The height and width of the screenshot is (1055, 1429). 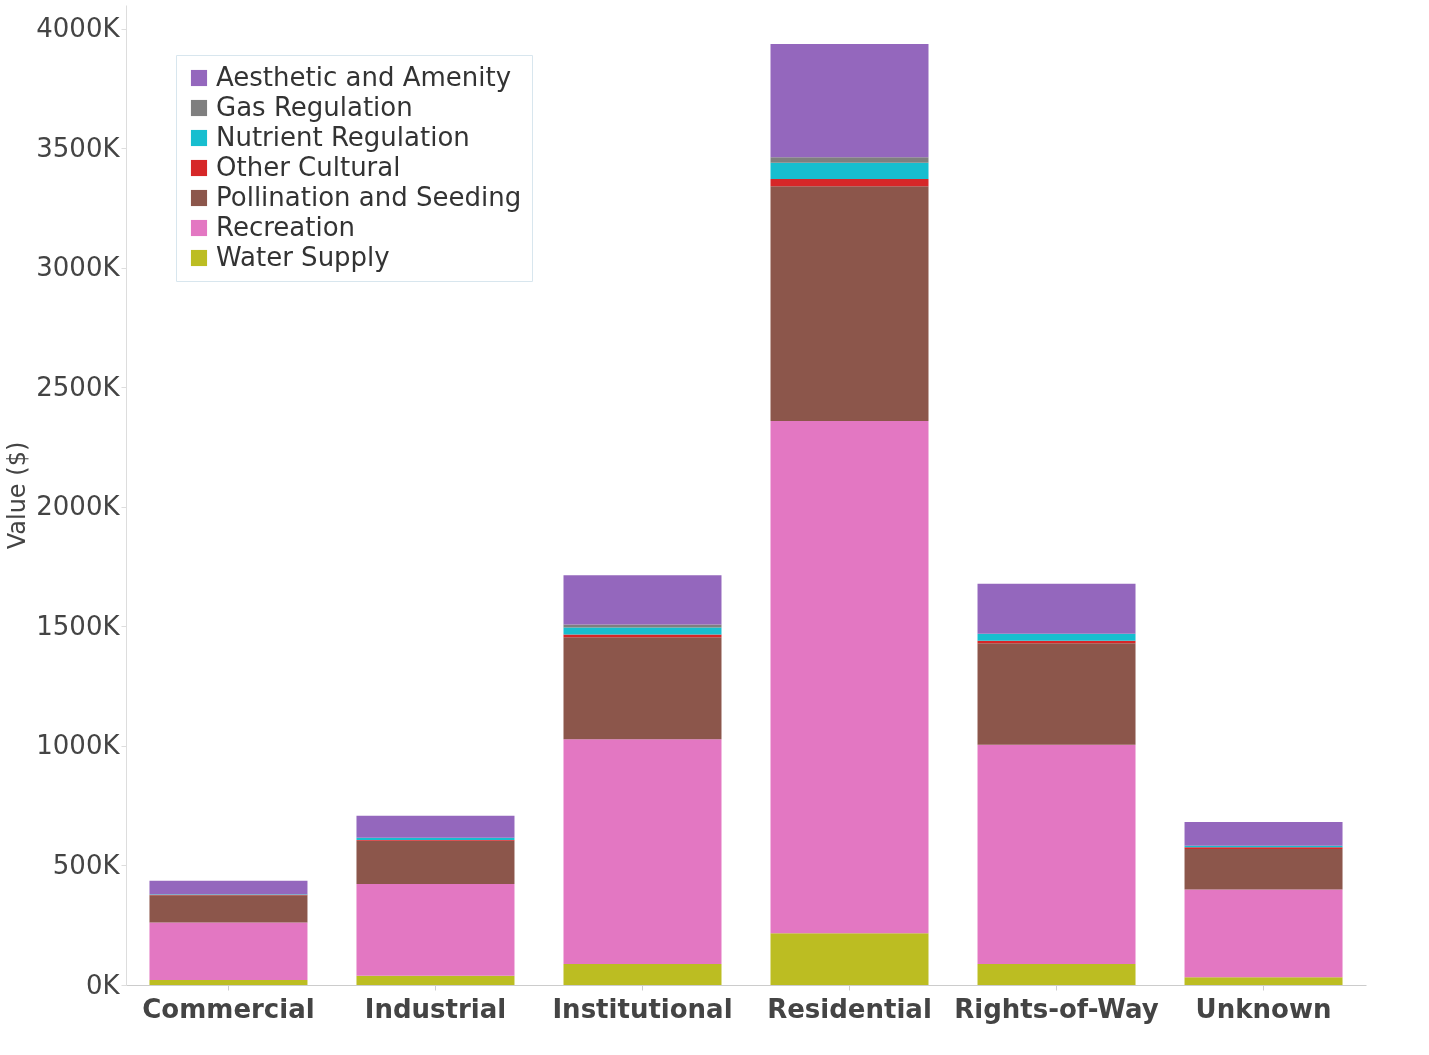 What do you see at coordinates (78, 147) in the screenshot?
I see `y-tick-label: 3500K` at bounding box center [78, 147].